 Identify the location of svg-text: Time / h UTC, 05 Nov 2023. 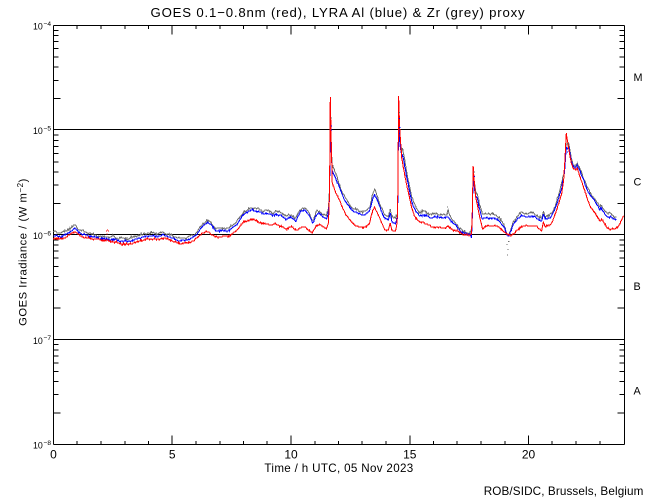
(338, 468).